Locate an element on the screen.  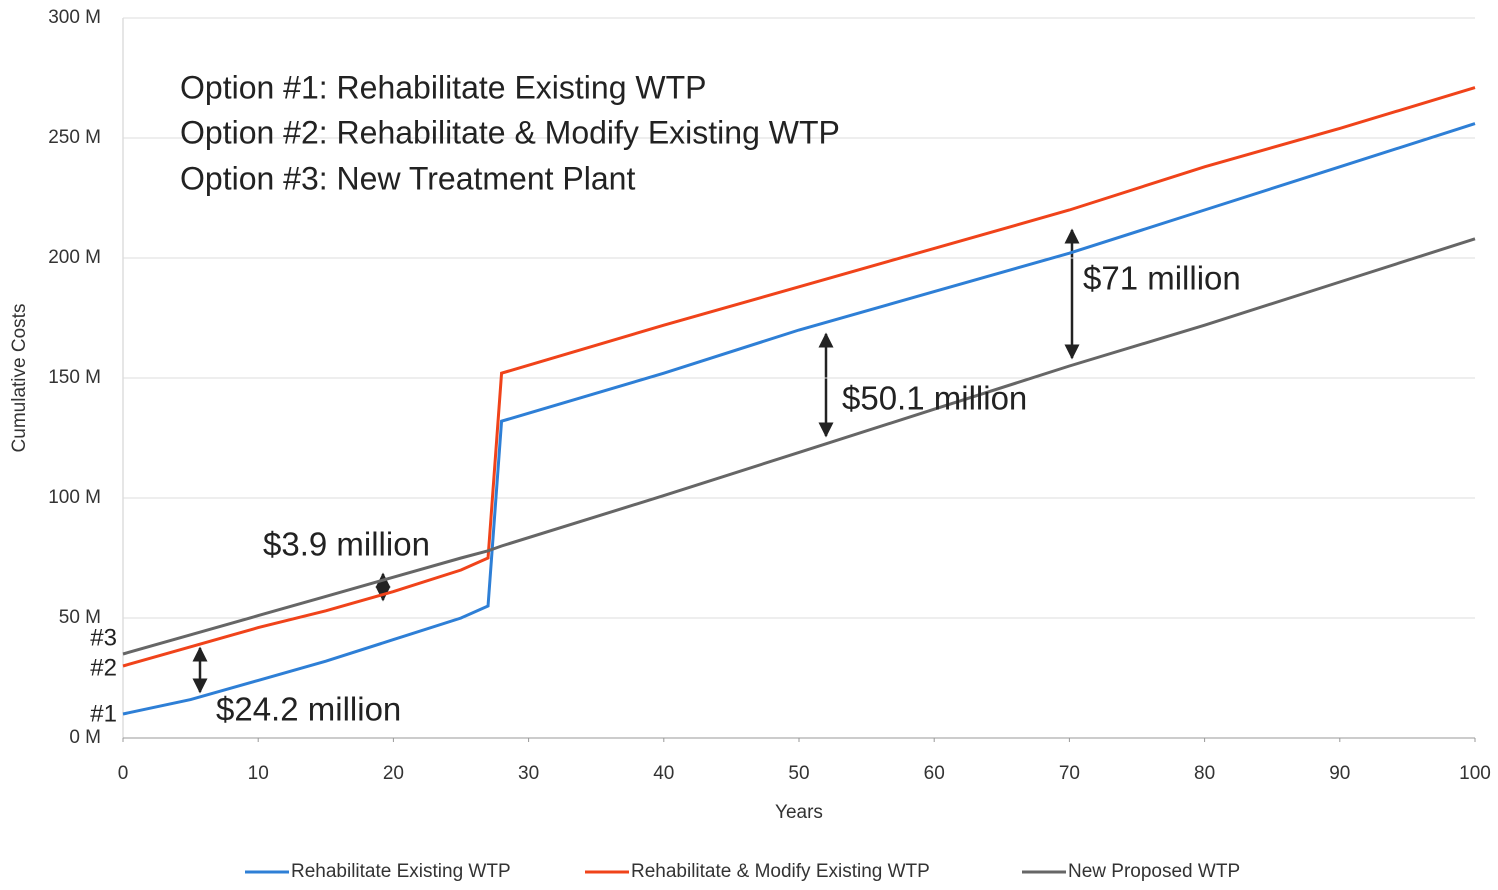
legend-label: Rehabilitate Existing WTP is located at coordinates (401, 871).